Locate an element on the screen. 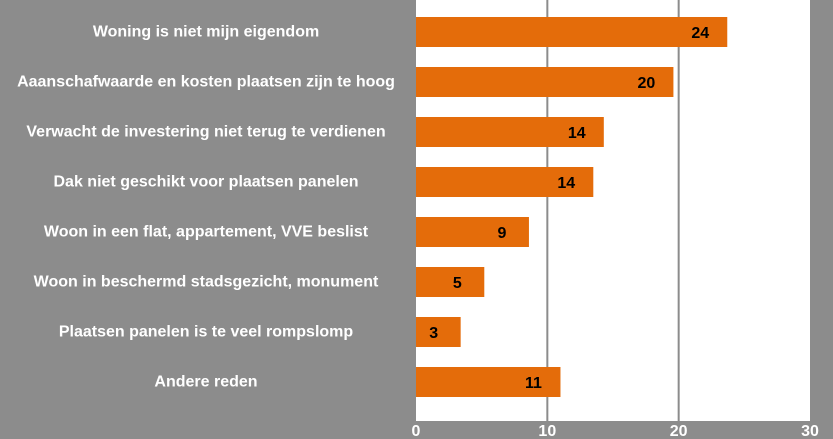 The height and width of the screenshot is (439, 833). data-label: 24 is located at coordinates (700, 33).